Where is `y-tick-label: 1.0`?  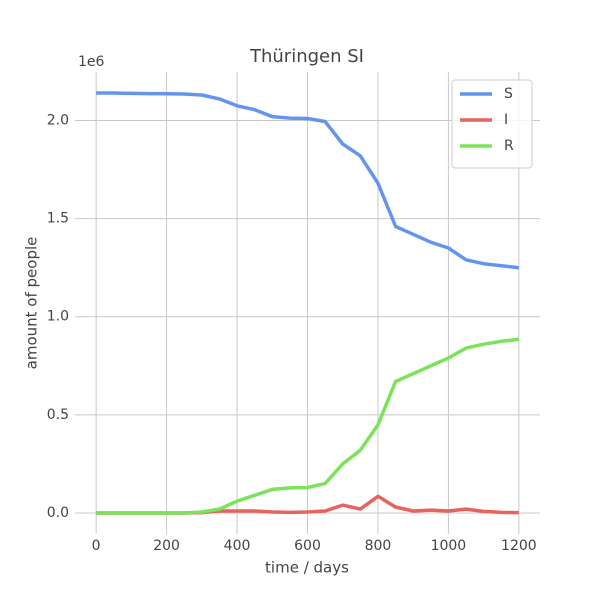 y-tick-label: 1.0 is located at coordinates (58, 317).